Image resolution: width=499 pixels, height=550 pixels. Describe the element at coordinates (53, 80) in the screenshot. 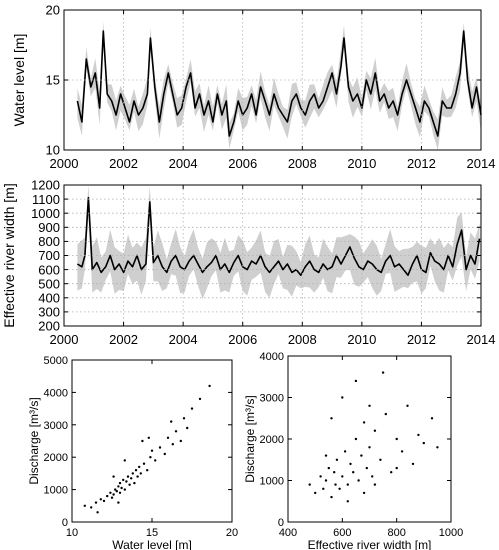

I see `y-tick-label: 15` at that location.